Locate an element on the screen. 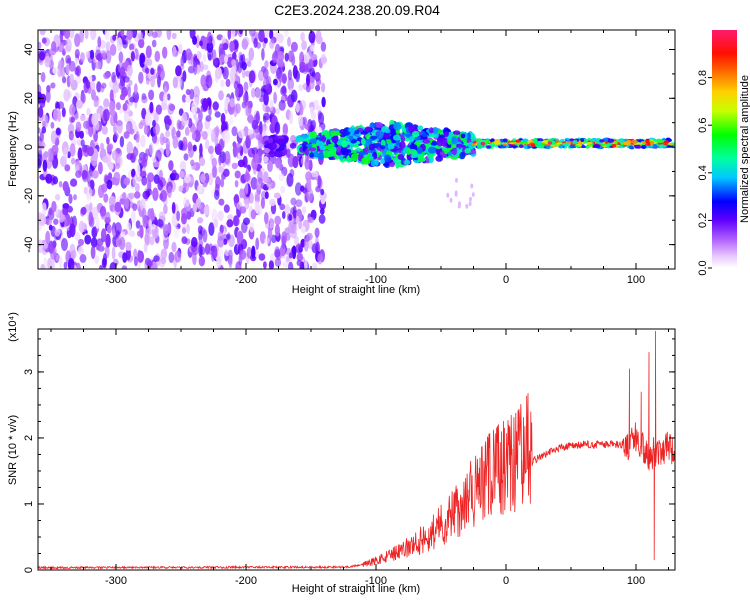  y-tick-label: 1 is located at coordinates (29, 504).